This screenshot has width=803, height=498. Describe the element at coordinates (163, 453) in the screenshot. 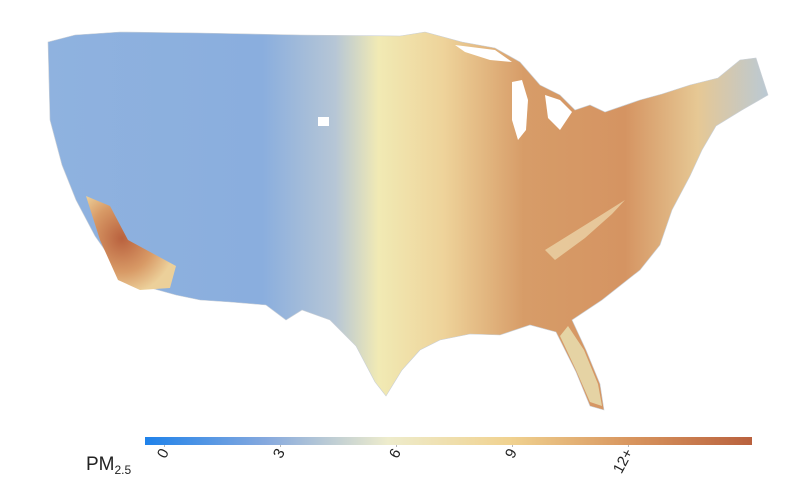

I see `legend-tick-label: 0` at that location.